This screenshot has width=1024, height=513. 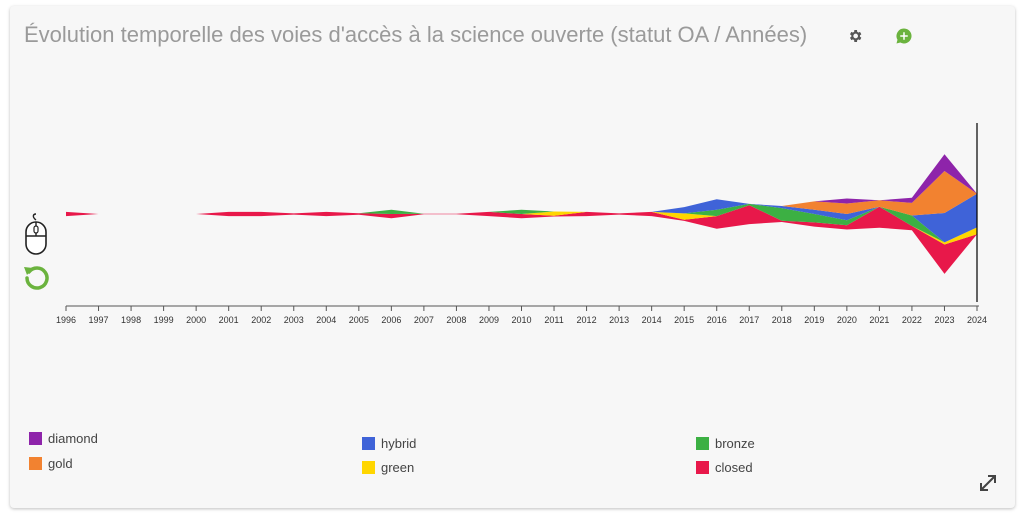 What do you see at coordinates (399, 443) in the screenshot?
I see `legend-label-hybrid: hybrid` at bounding box center [399, 443].